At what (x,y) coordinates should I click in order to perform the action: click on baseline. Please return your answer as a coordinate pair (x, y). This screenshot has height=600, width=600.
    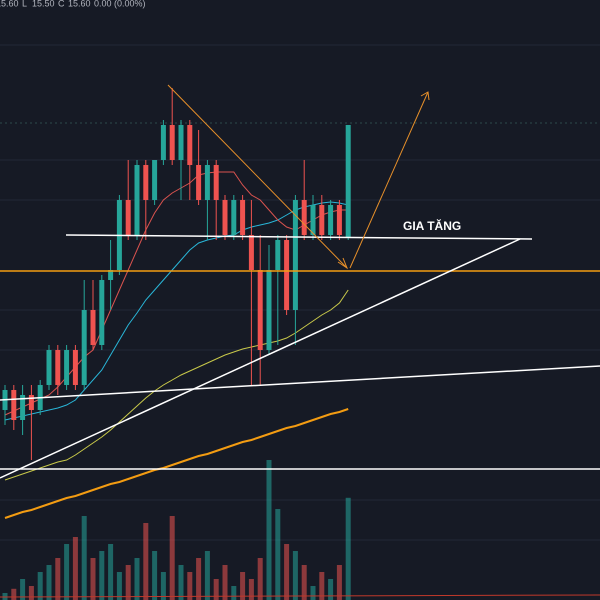
    Looking at the image, I should click on (300, 596).